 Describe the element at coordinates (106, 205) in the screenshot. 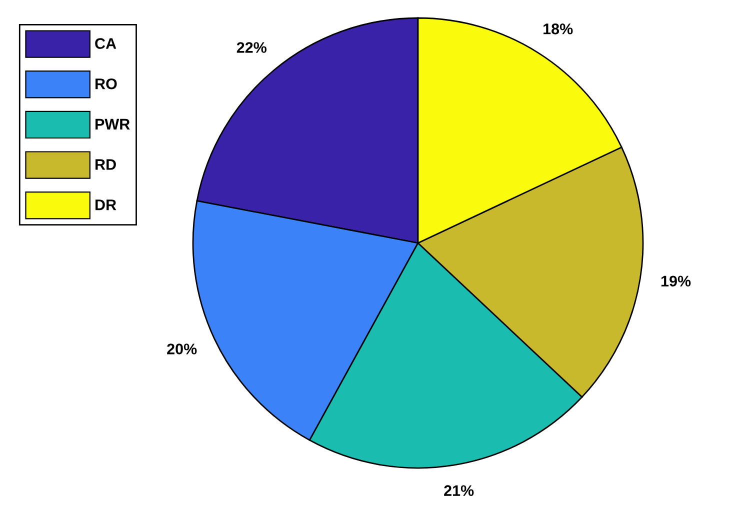

I see `legend-label: DR` at that location.